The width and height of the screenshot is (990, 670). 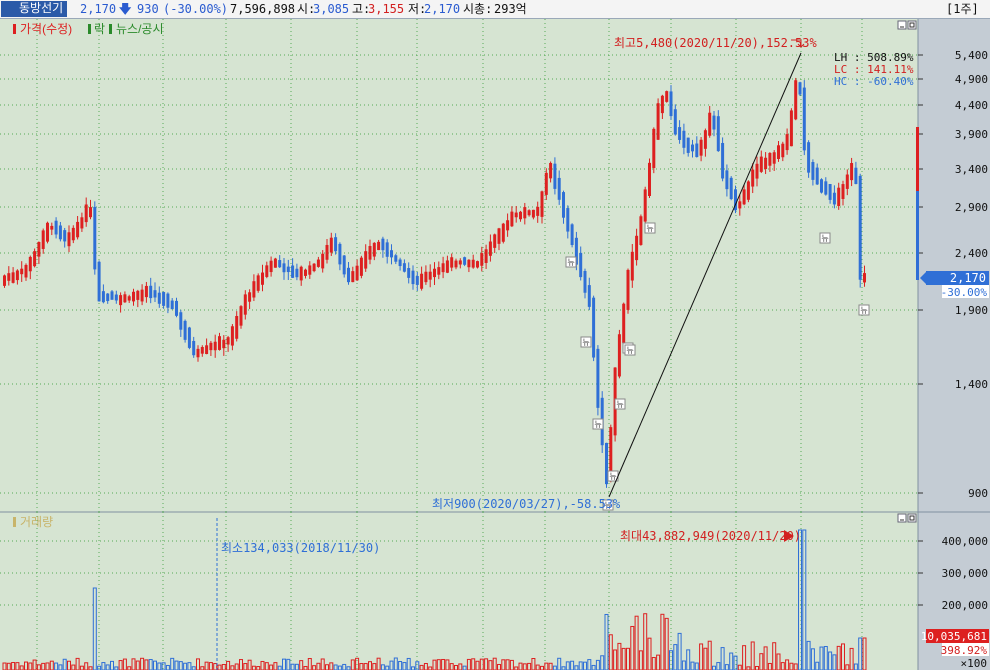 I want to click on stock-name: 동방선기, so click(x=34, y=9).